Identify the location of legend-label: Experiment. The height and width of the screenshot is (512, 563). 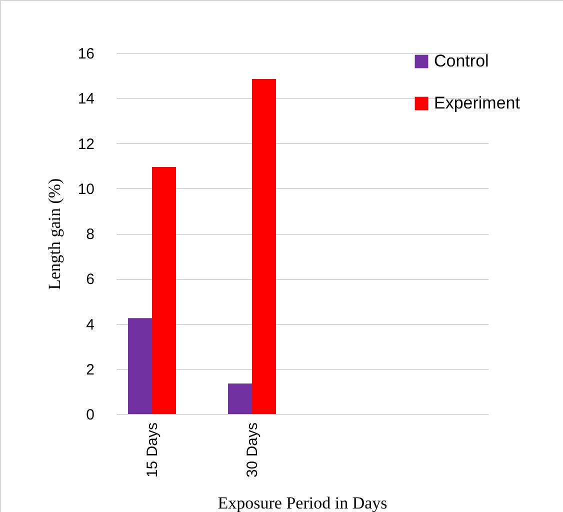
(477, 103).